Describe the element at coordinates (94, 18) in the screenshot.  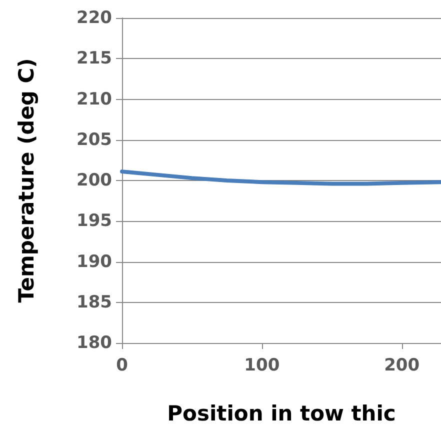
I see `y-tick-label: 220` at that location.